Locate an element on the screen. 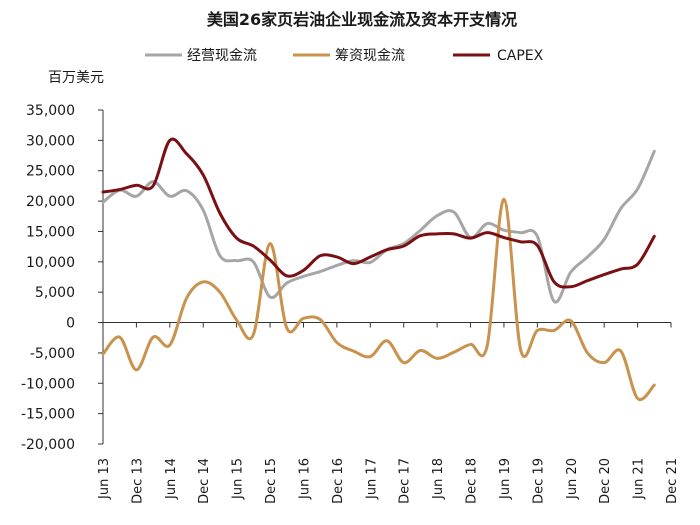 This screenshot has width=700, height=525. legend-label-operating-cf: 经营现金流 is located at coordinates (222, 56).